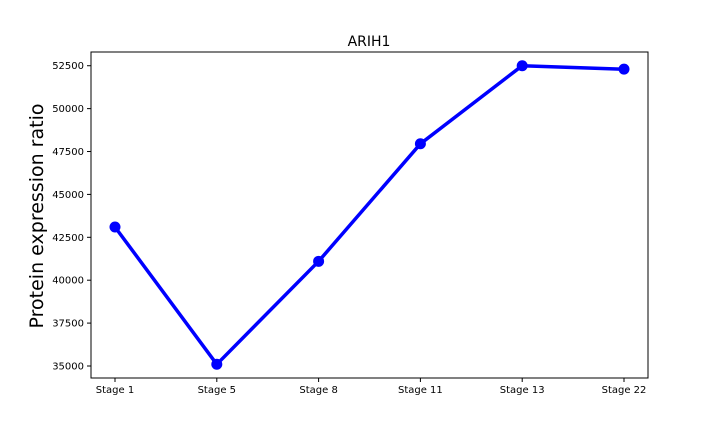  I want to click on chart-title: ARIH1, so click(369, 42).